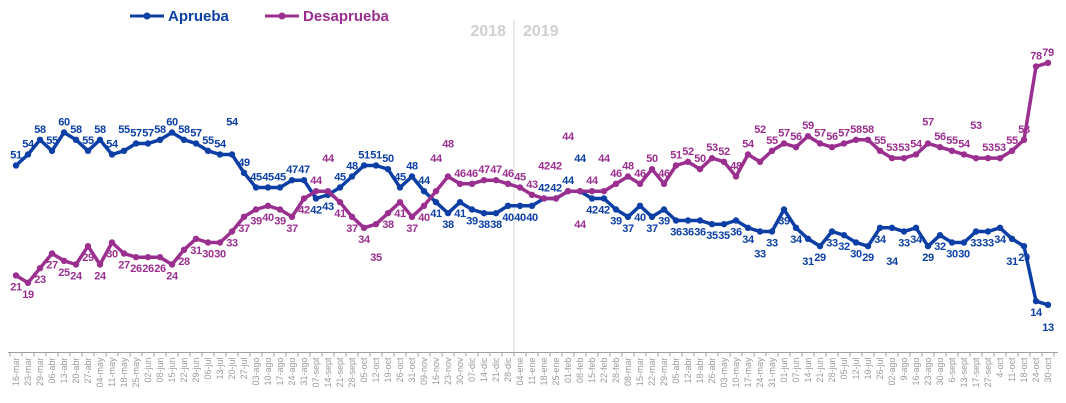 This screenshot has width=1066, height=403. What do you see at coordinates (172, 122) in the screenshot?
I see `data-label-aprueba: 60` at bounding box center [172, 122].